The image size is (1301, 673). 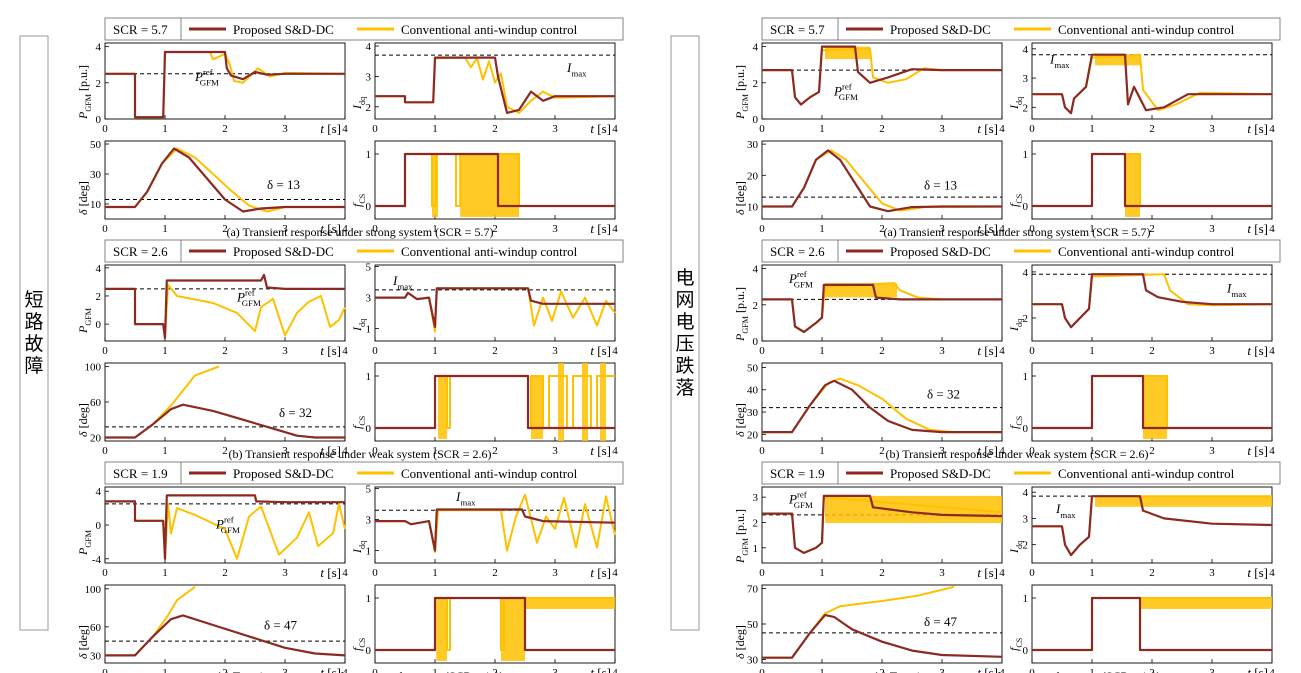 I want to click on legend-scr-label: SCR = 5.7, so click(x=140, y=29).